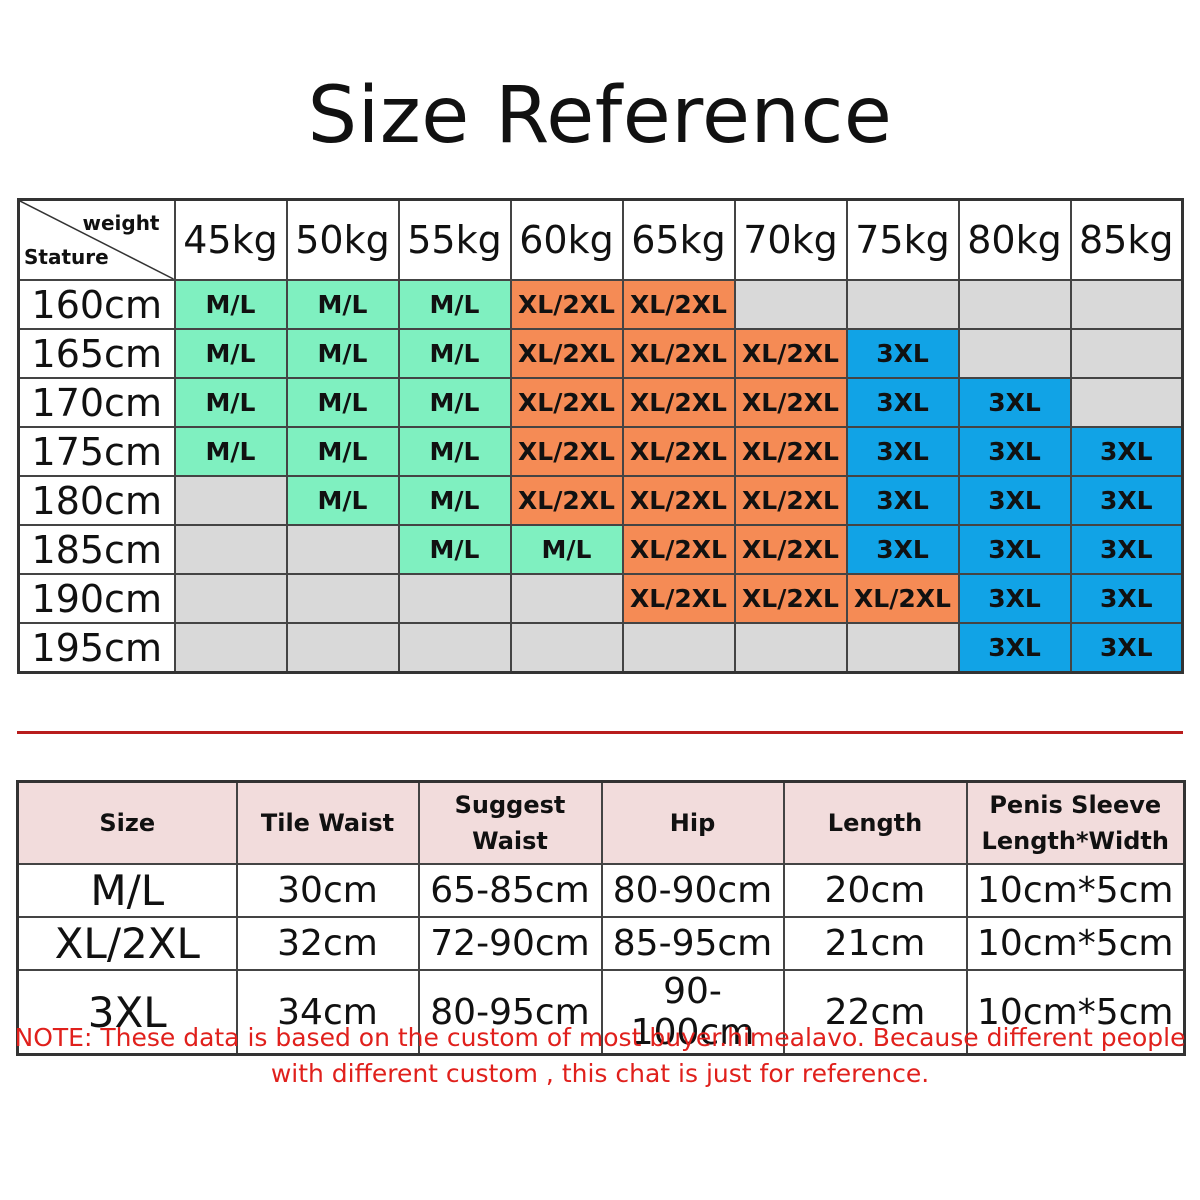  Describe the element at coordinates (1014, 239) in the screenshot. I see `weight-header: 80kg` at that location.